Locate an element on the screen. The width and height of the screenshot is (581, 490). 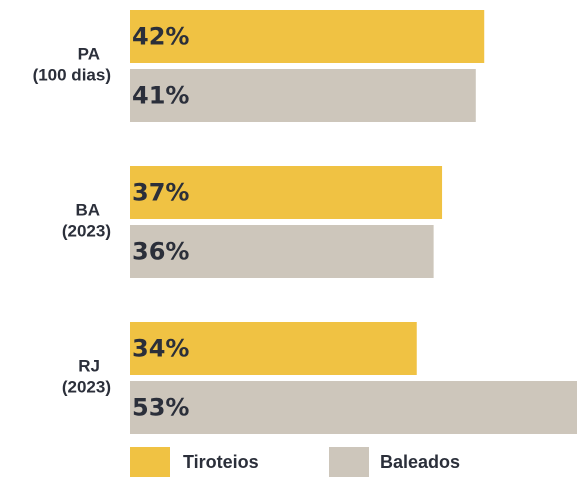
legend-label: Baleados is located at coordinates (420, 462).